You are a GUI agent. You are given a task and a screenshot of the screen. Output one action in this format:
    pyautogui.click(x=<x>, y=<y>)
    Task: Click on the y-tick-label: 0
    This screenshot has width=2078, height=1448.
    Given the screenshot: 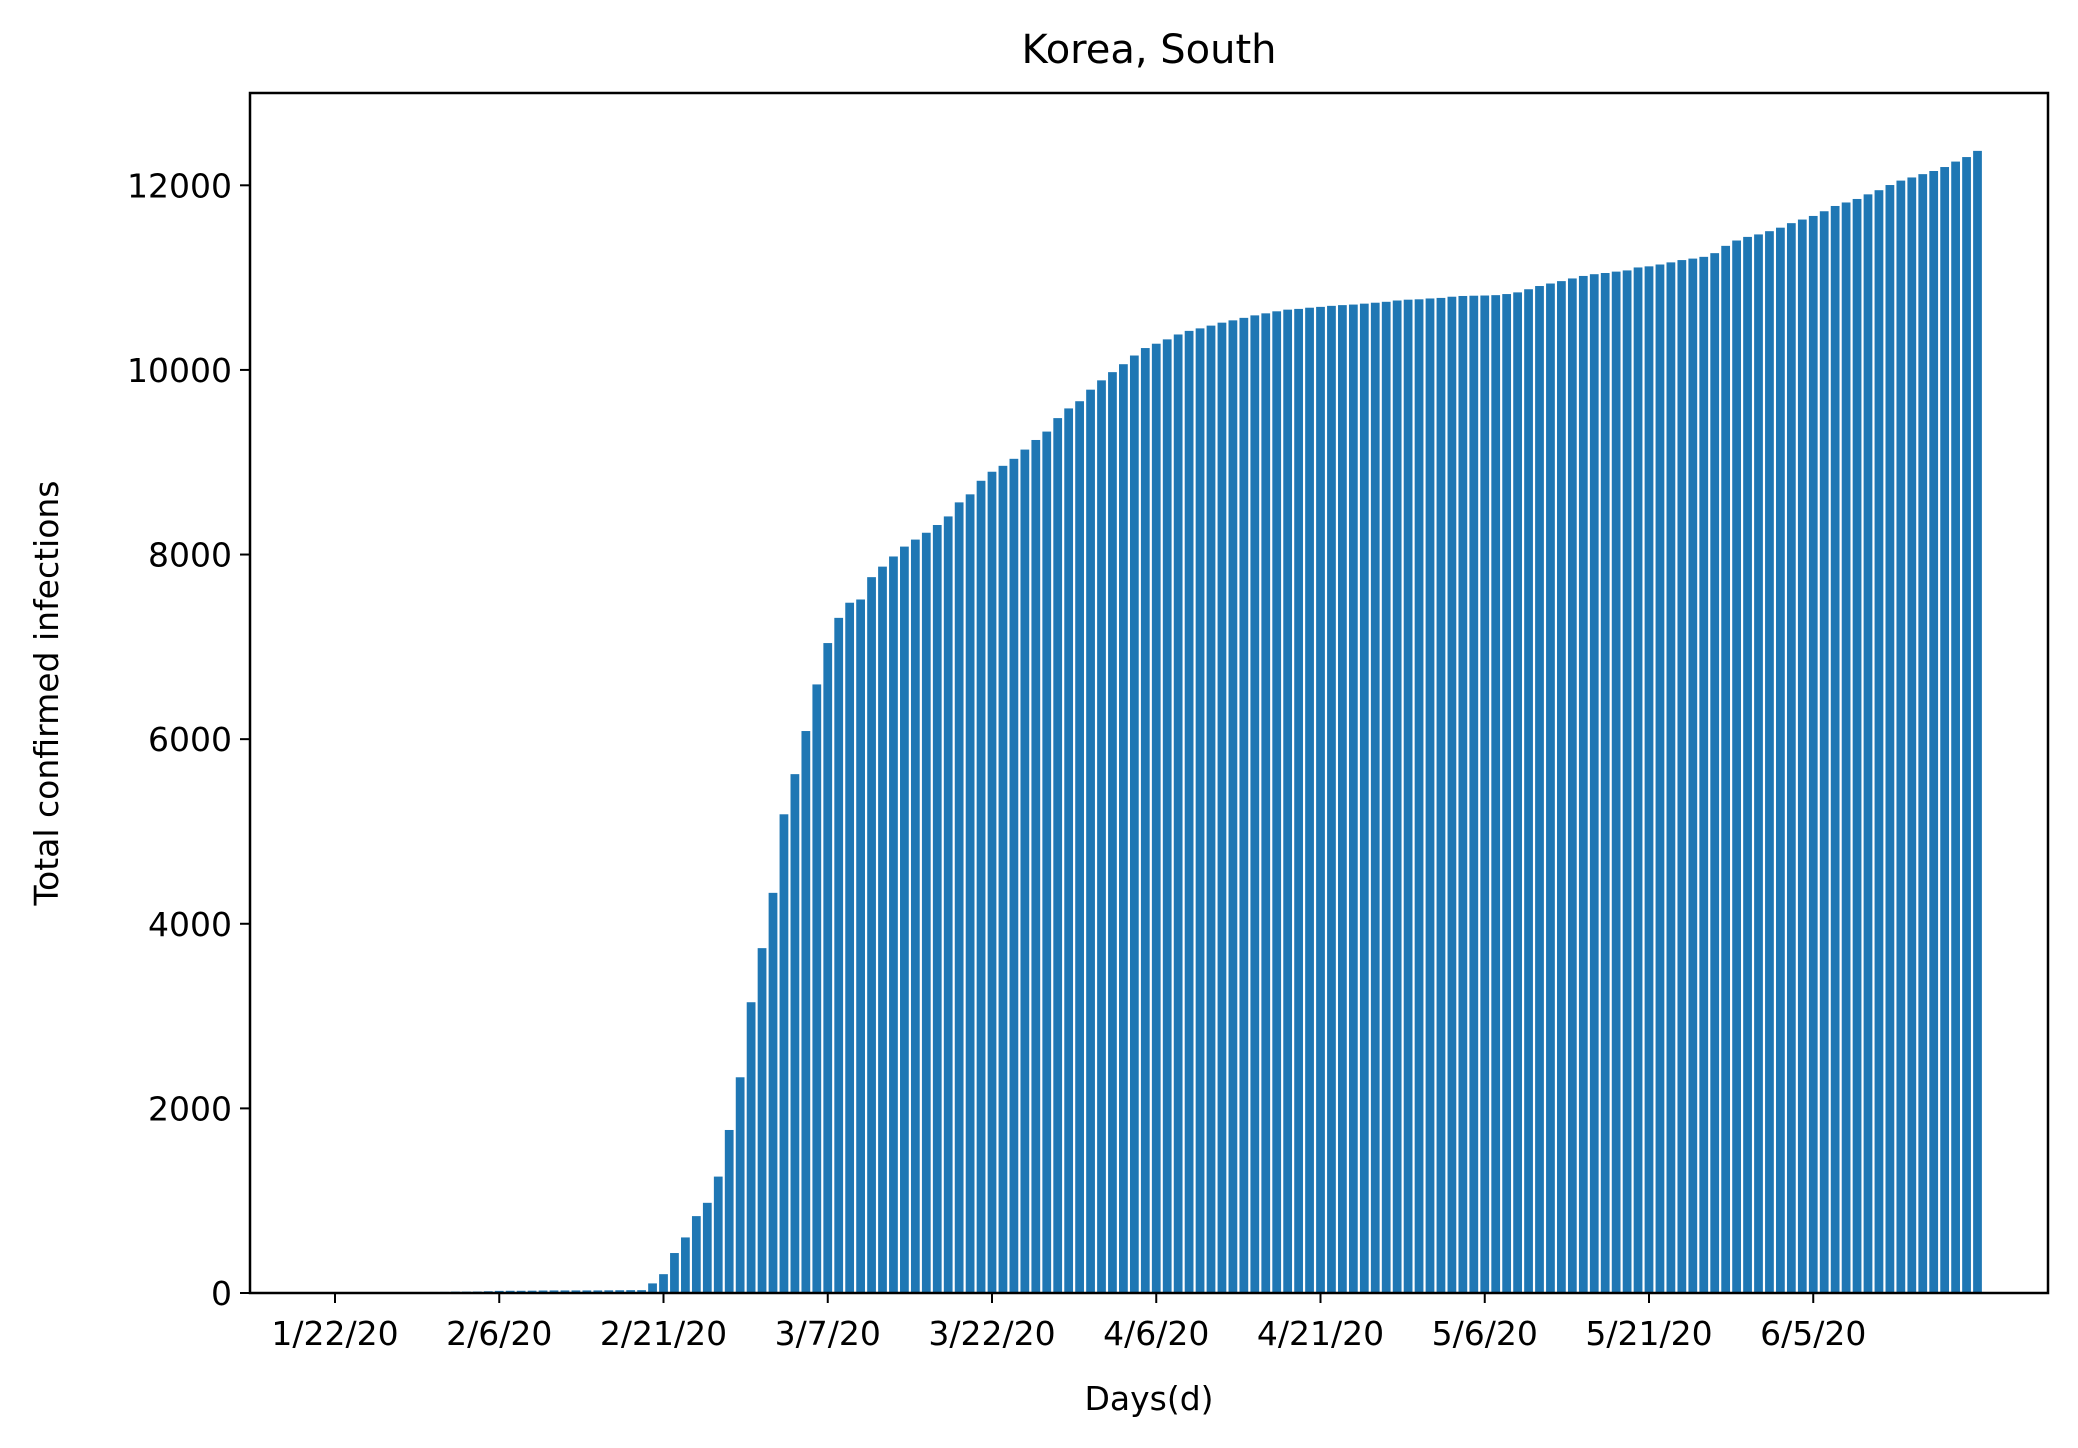 What is the action you would take?
    pyautogui.click(x=221, y=1293)
    